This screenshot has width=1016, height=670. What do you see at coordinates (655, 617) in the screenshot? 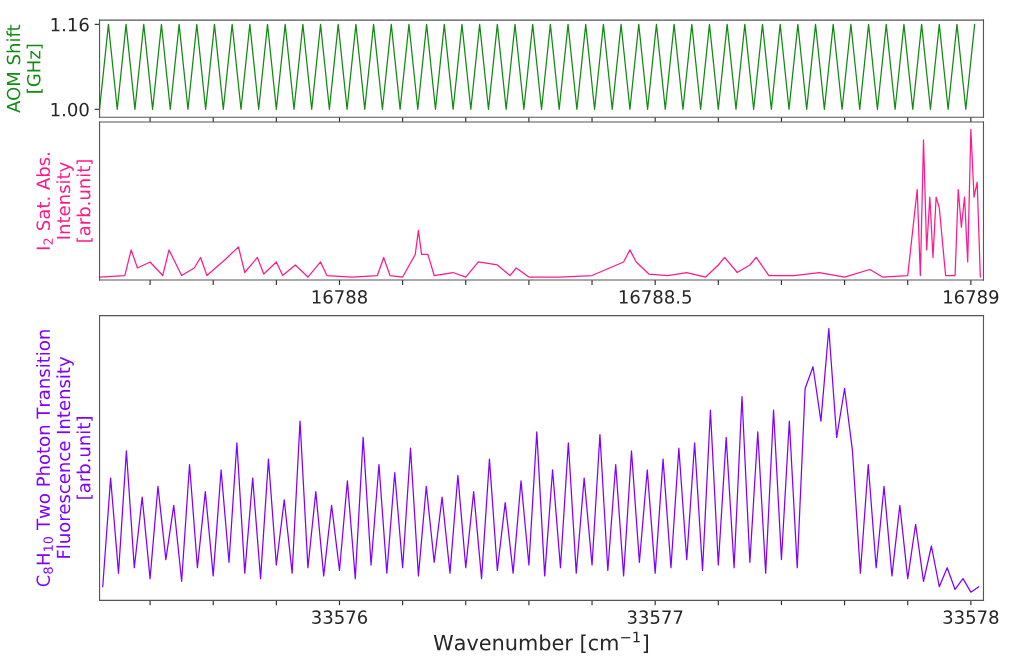
I see `x-tick-label: 33577` at bounding box center [655, 617].